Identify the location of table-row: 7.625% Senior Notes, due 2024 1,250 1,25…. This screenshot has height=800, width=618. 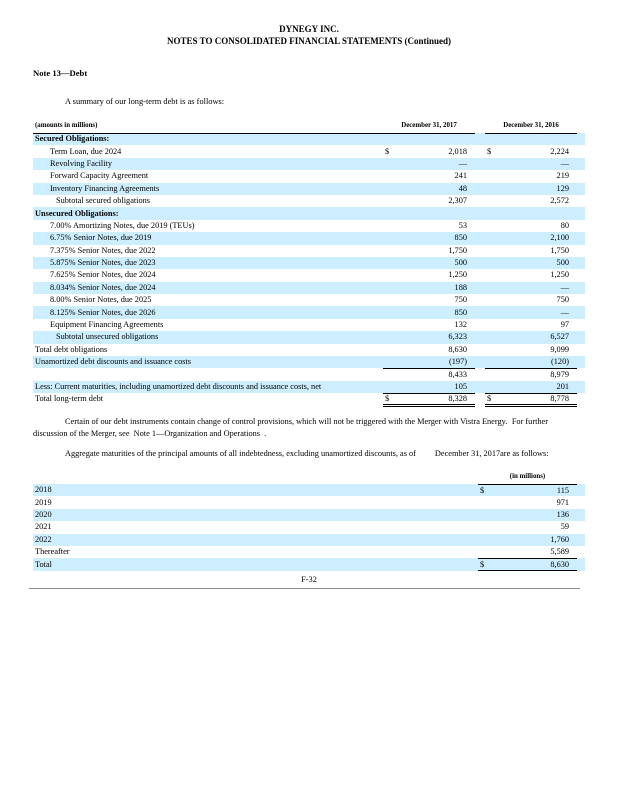
(309, 275).